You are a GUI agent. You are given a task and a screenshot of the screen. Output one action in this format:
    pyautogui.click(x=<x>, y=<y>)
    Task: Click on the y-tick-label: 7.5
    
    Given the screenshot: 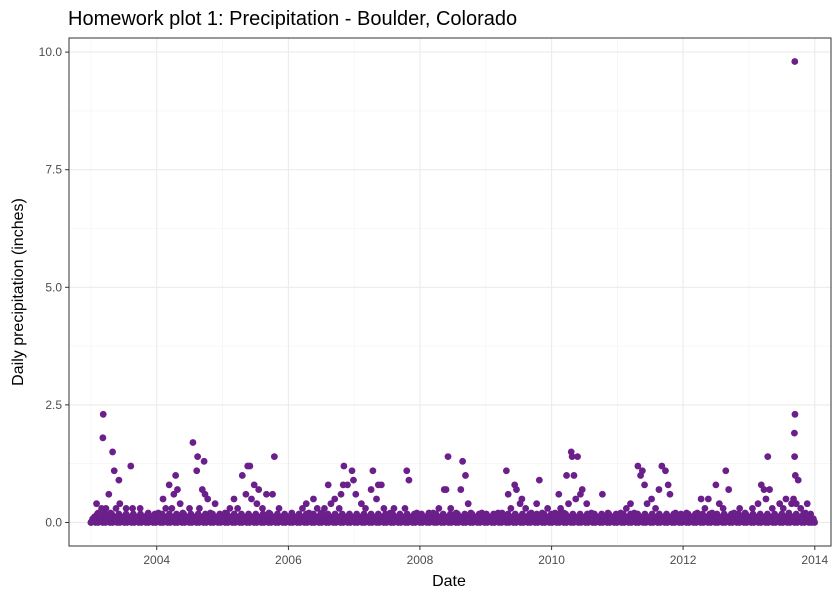 What is the action you would take?
    pyautogui.click(x=53, y=170)
    